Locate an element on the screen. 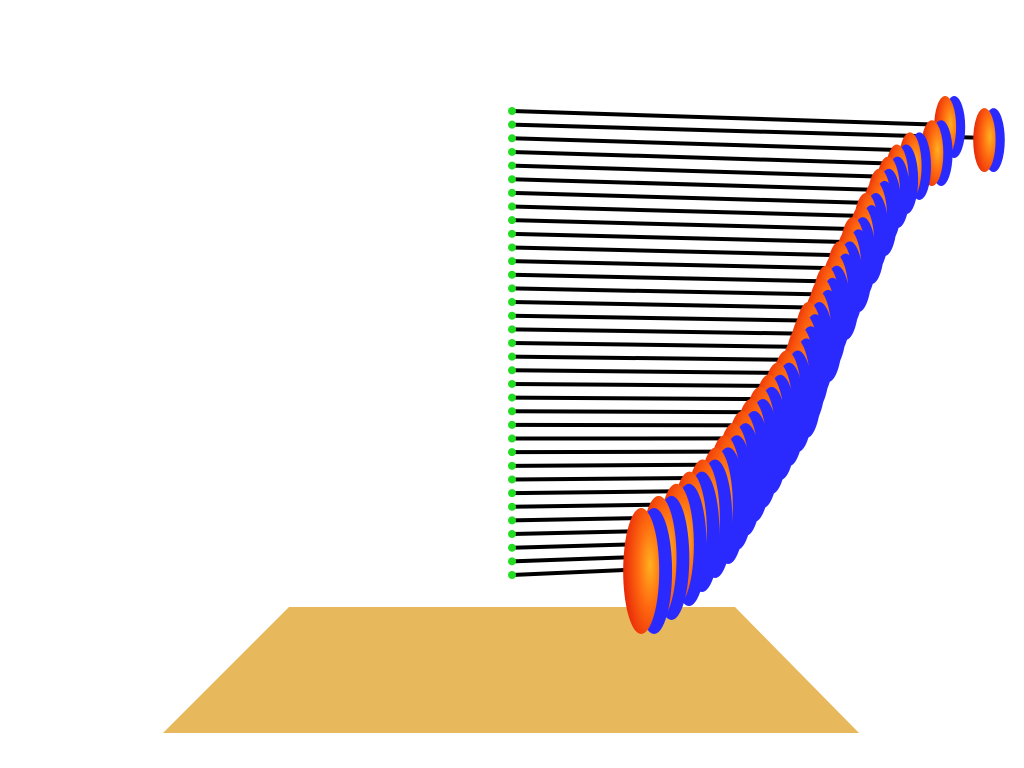  floor-plane is located at coordinates (511, 670).